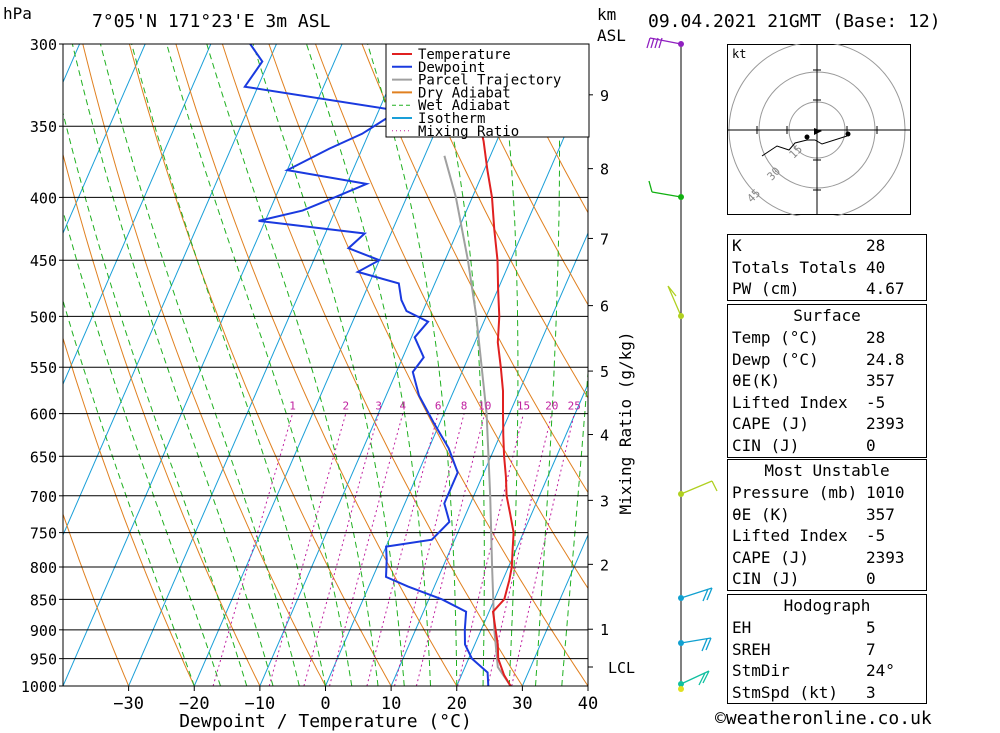 This screenshot has height=733, width=1000. Describe the element at coordinates (128, 704) in the screenshot. I see `temperature-tick-label: −30` at that location.